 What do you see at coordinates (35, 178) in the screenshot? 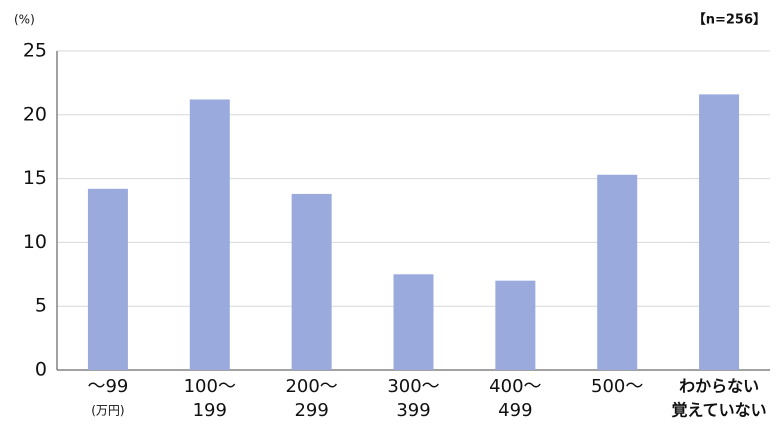
I see `y-tick-label: 15` at bounding box center [35, 178].